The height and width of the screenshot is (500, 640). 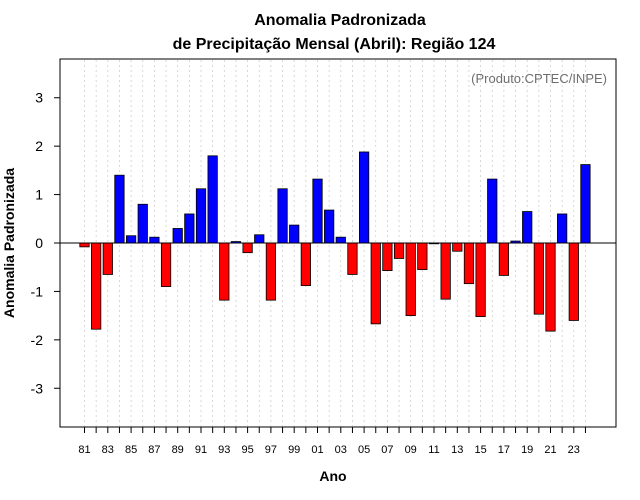 What do you see at coordinates (271, 271) in the screenshot?
I see `bar-1997` at bounding box center [271, 271].